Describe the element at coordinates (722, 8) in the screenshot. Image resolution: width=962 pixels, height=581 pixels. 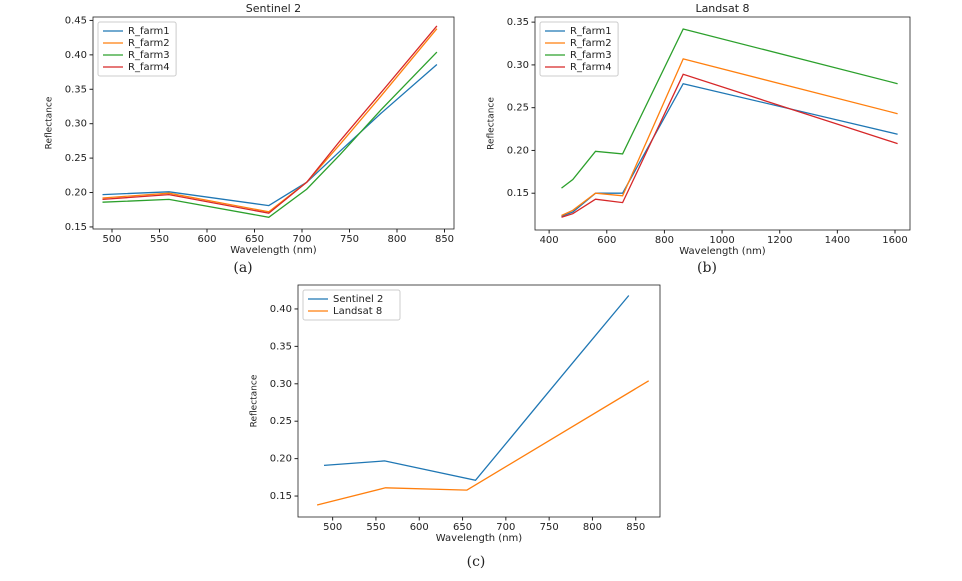
I see `chart-title: Landsat 8` at that location.